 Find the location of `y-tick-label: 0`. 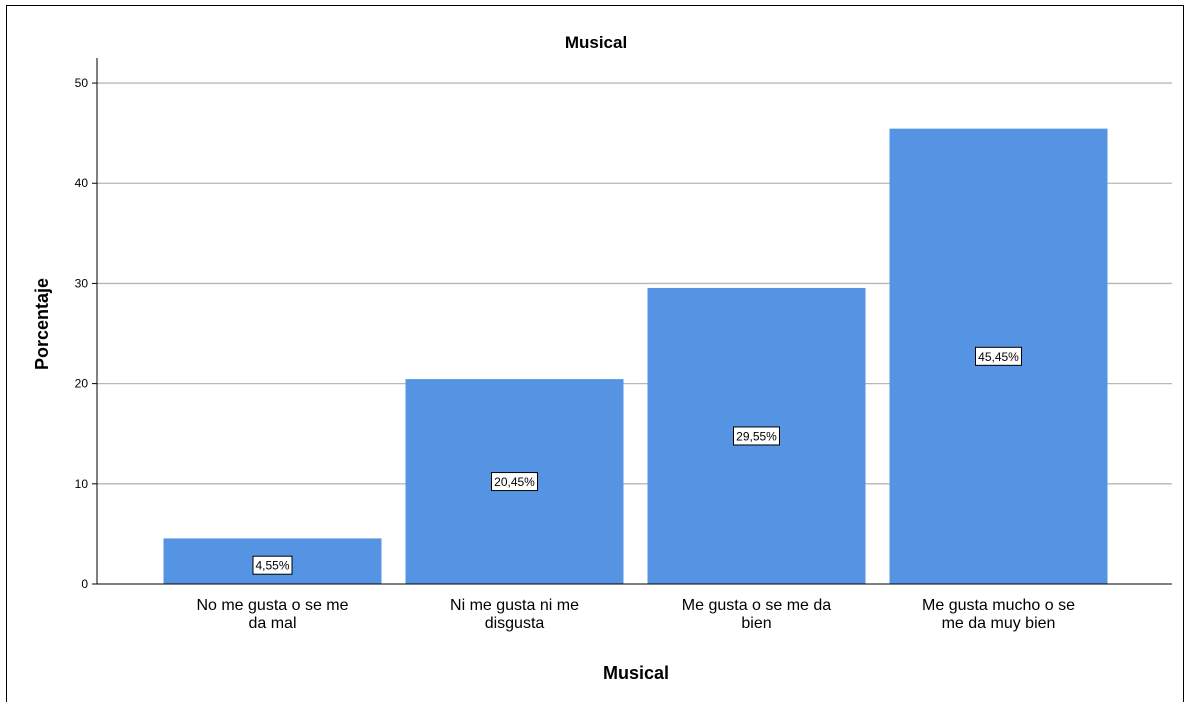

y-tick-label: 0 is located at coordinates (84, 584).